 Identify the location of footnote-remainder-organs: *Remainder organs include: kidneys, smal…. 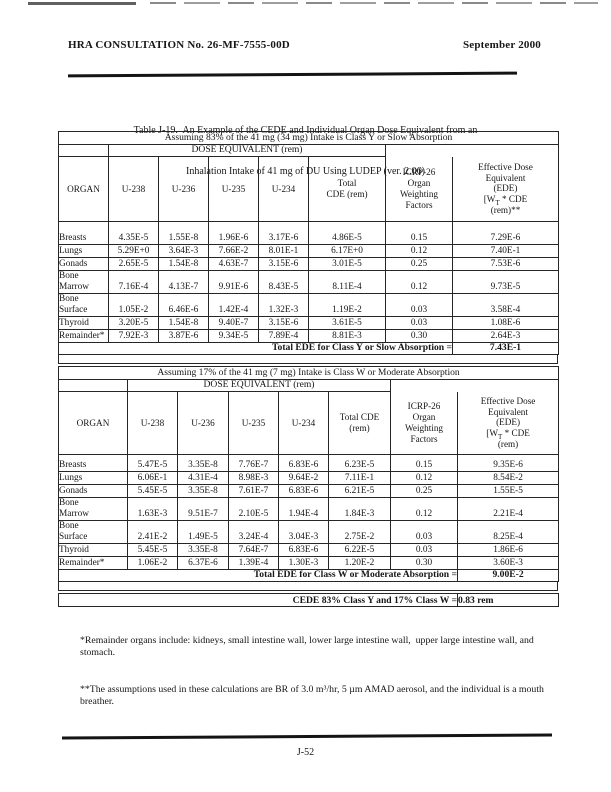
(308, 646).